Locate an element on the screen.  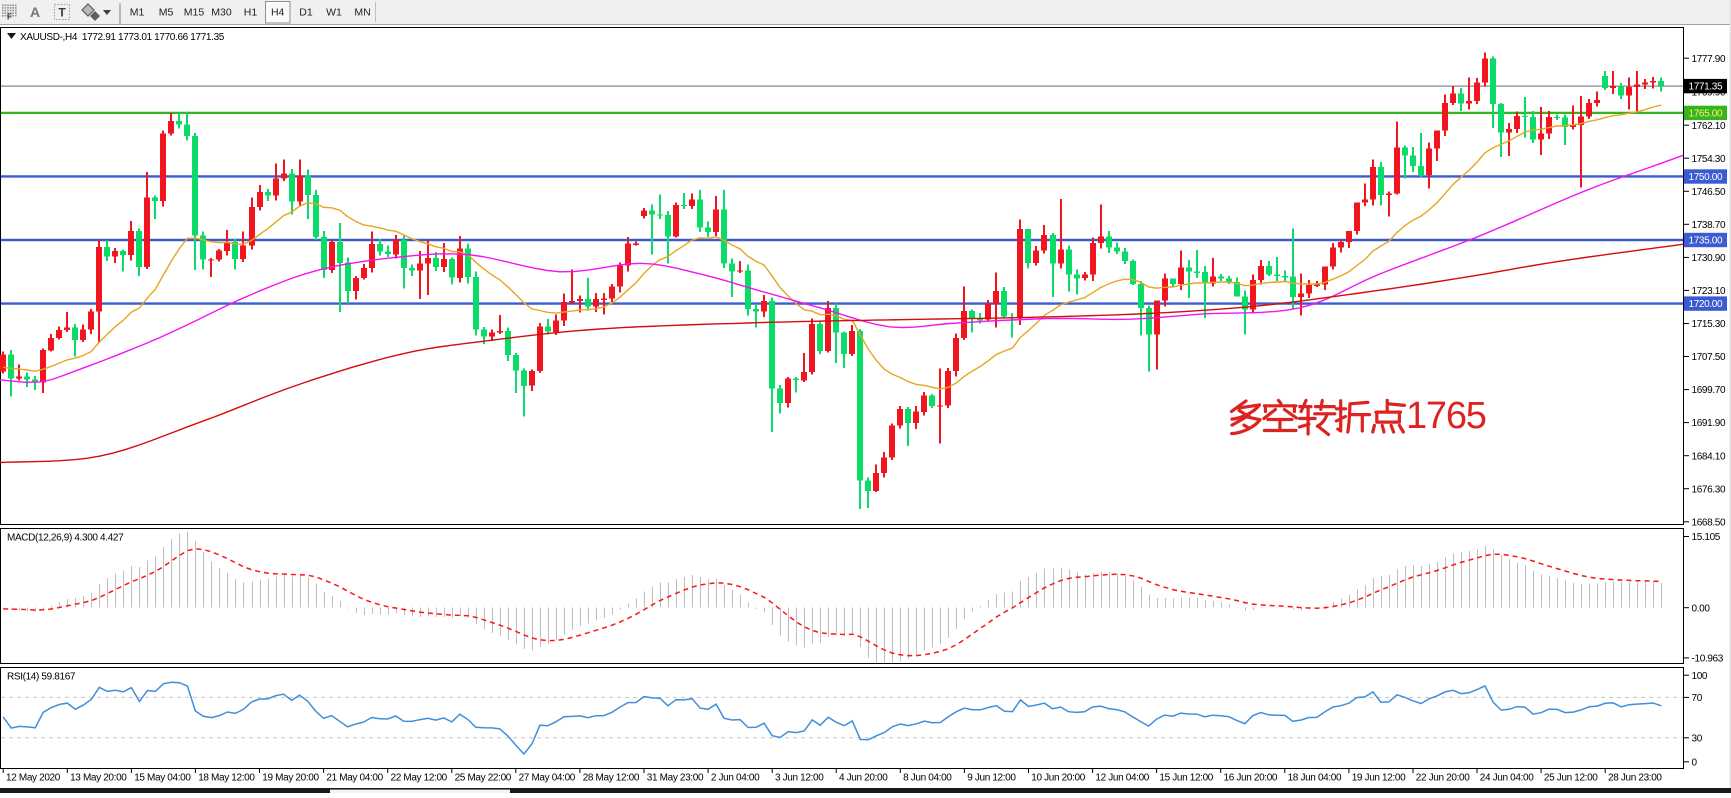
svg-text: 100 is located at coordinates (1700, 676).